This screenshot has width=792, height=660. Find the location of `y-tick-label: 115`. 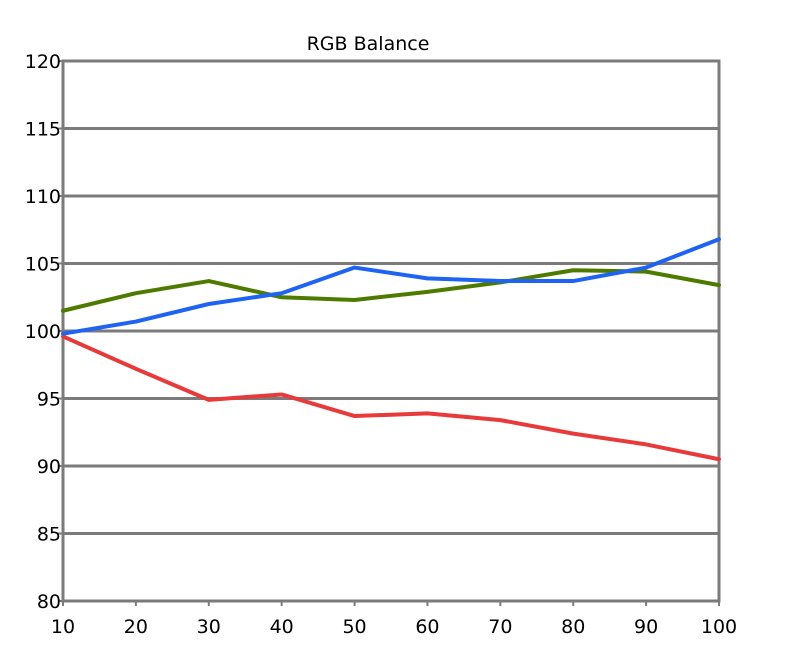

y-tick-label: 115 is located at coordinates (43, 130).